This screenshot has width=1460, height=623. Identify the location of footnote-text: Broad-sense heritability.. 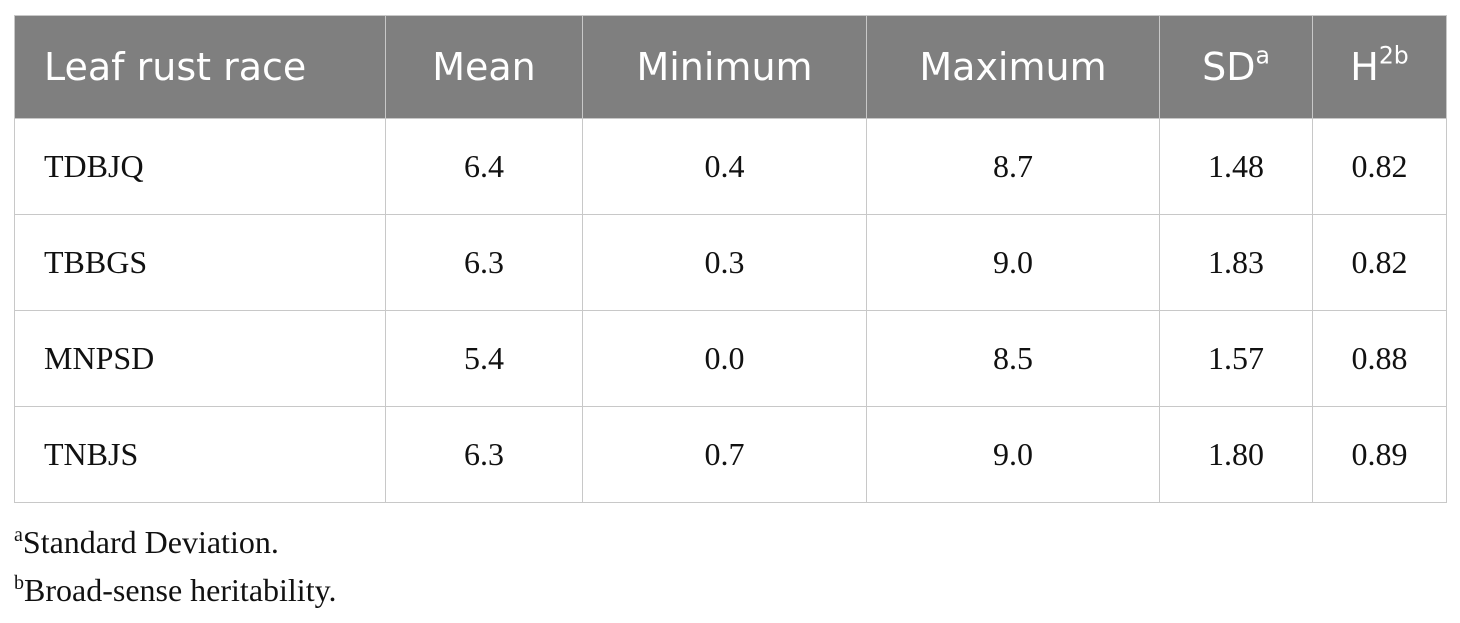
(180, 590).